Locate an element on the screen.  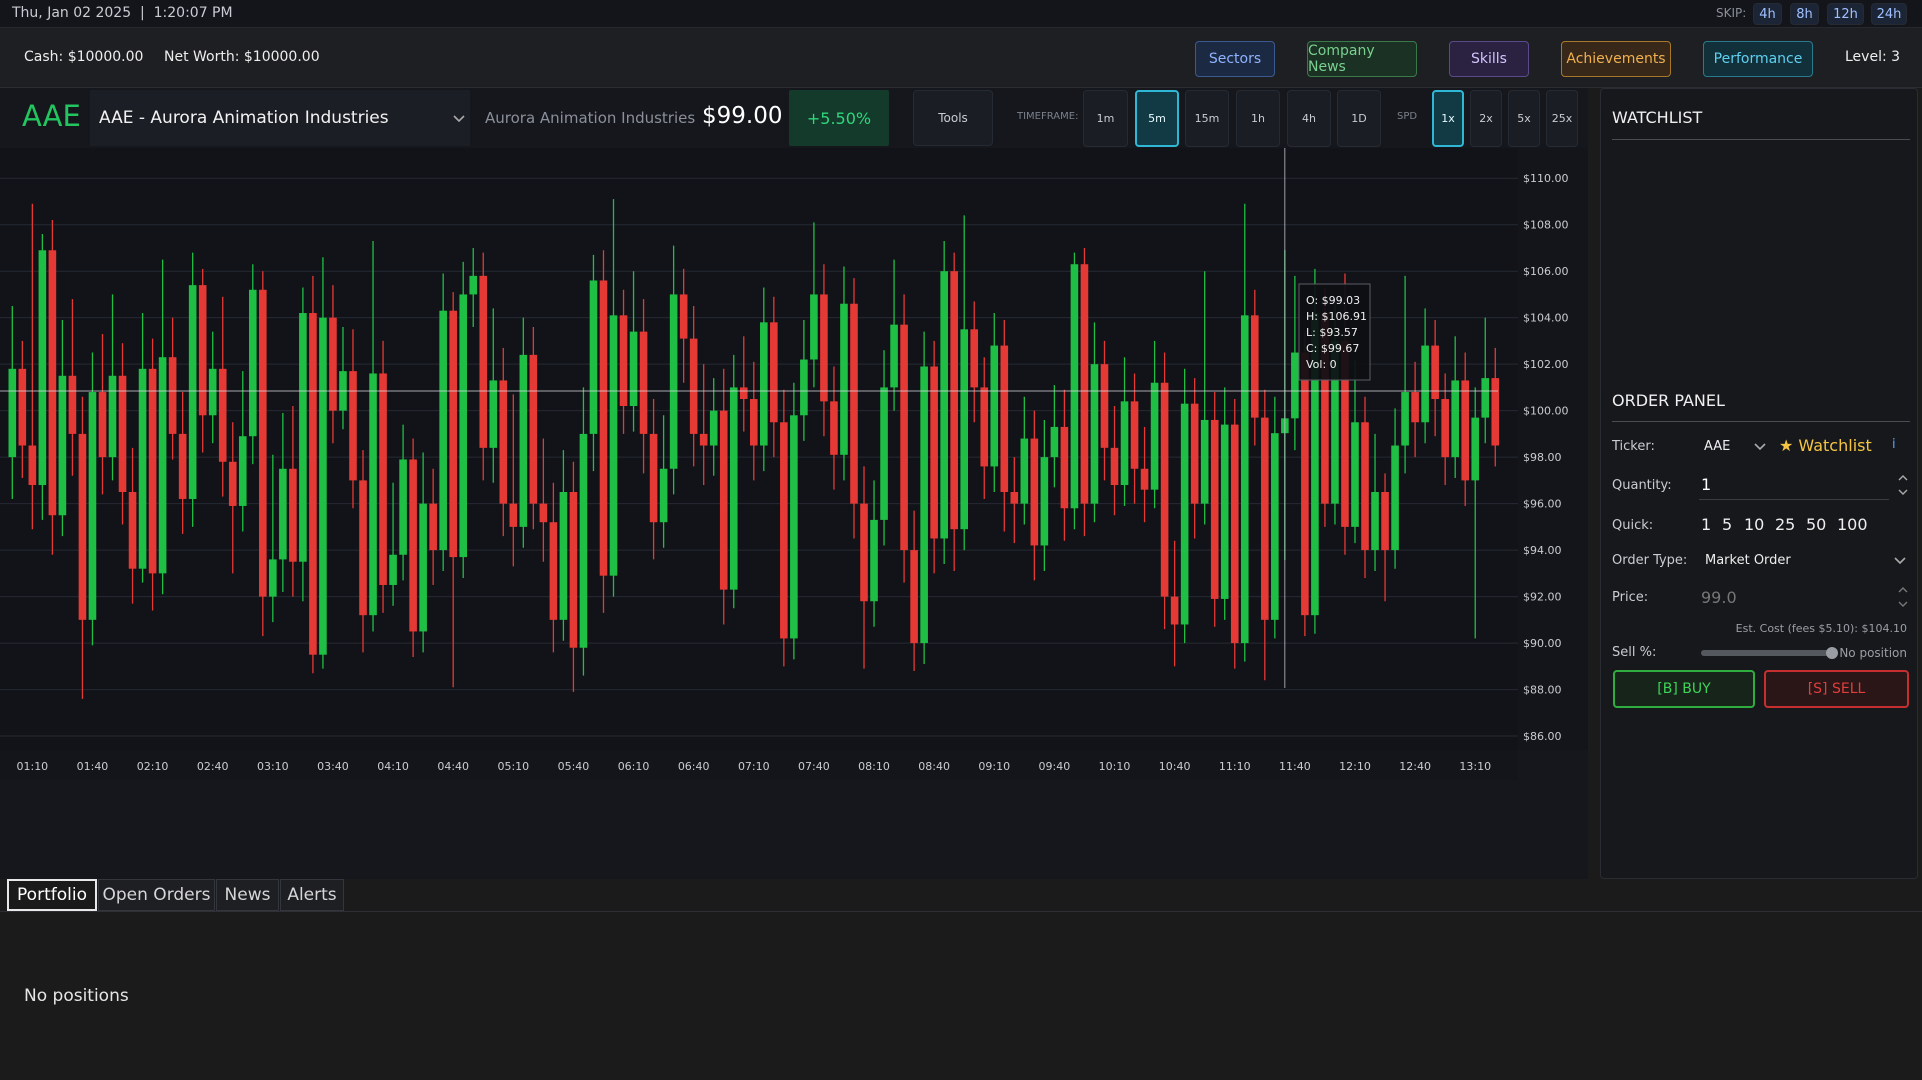
tab: News is located at coordinates (247, 895).